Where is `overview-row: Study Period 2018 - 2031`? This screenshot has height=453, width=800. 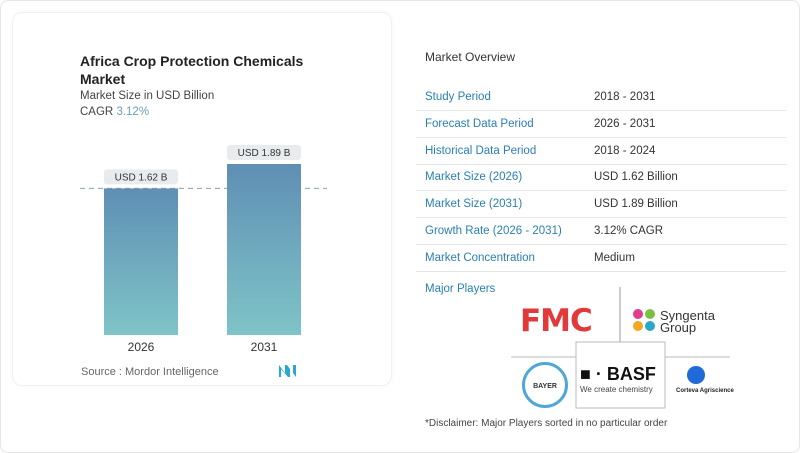
overview-row: Study Period 2018 - 2031 is located at coordinates (601, 97).